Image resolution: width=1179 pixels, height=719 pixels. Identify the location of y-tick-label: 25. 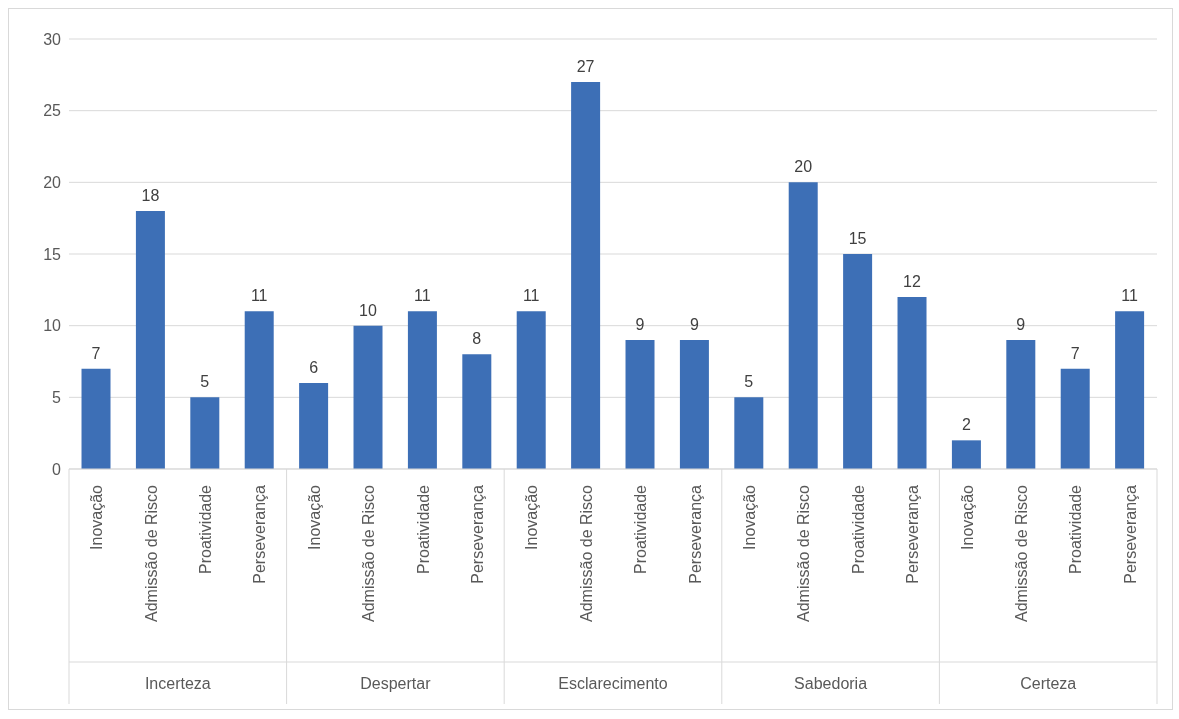
(52, 111).